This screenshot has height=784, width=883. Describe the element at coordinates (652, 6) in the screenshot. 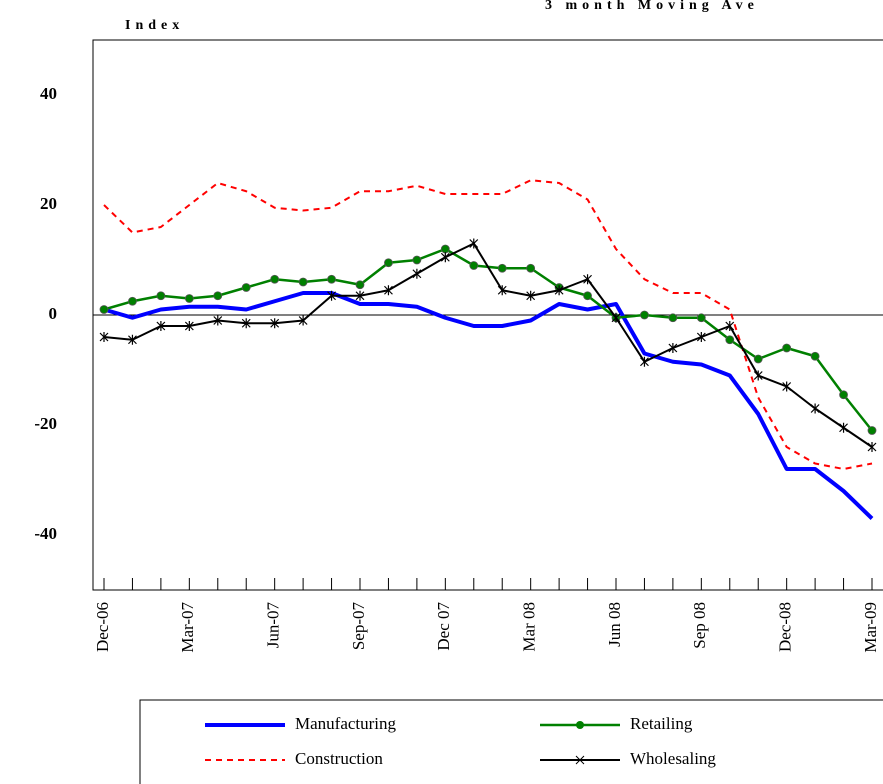

I see `chart-title: 3 month Moving Ave` at that location.